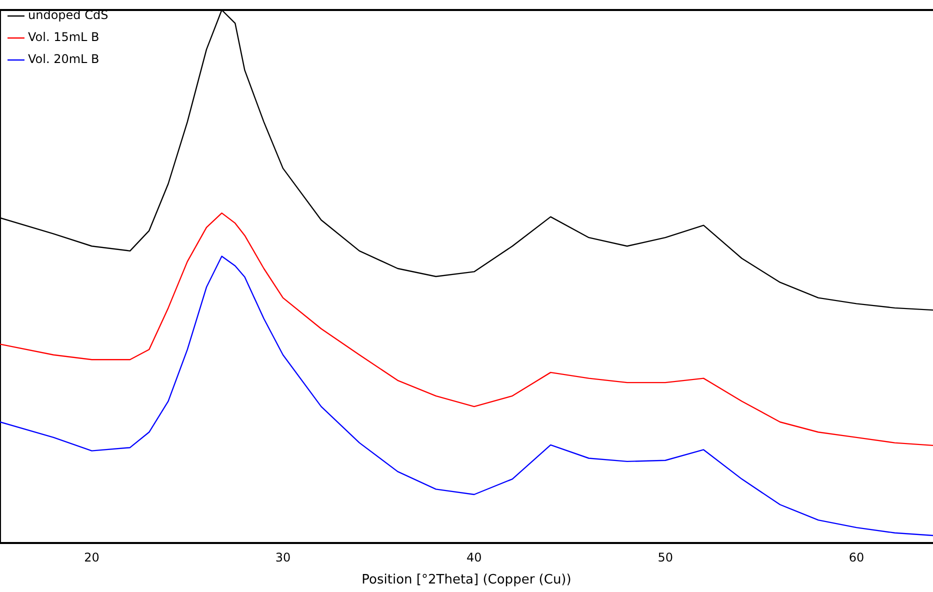 Image resolution: width=933 pixels, height=592 pixels. What do you see at coordinates (665, 557) in the screenshot?
I see `x-tick-label: 50` at bounding box center [665, 557].